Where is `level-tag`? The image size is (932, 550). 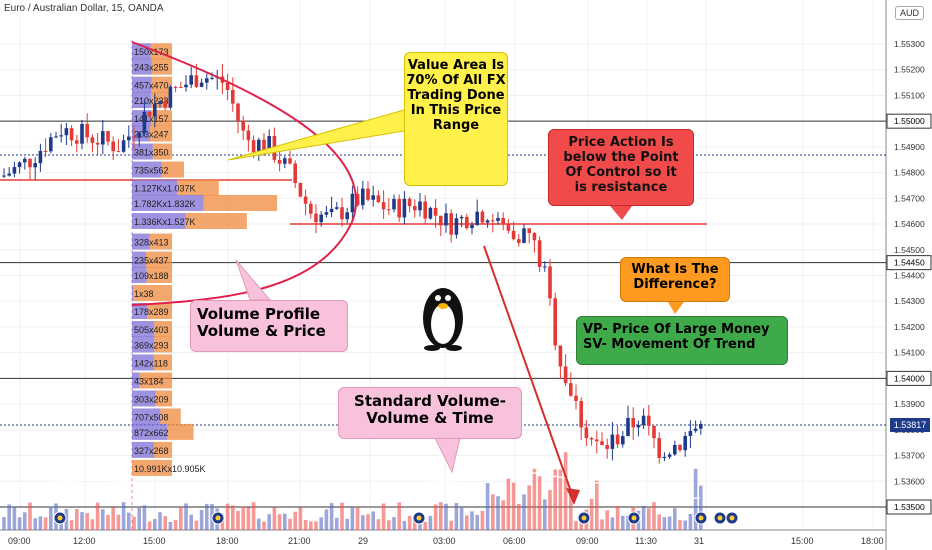
level-tag is located at coordinates (909, 121).